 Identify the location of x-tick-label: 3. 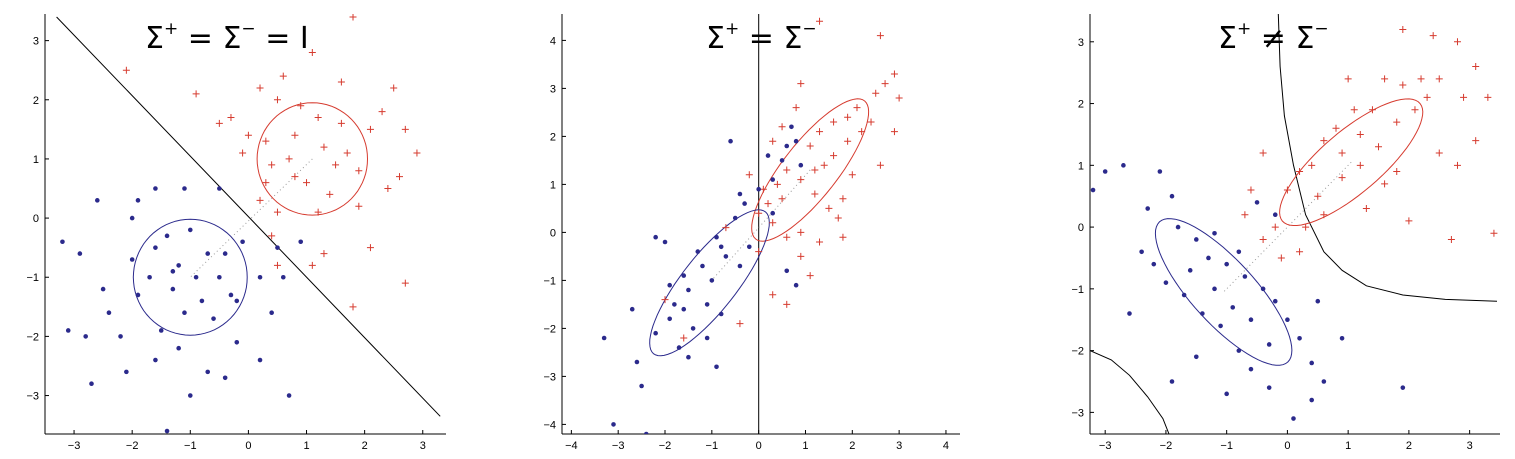
(899, 446).